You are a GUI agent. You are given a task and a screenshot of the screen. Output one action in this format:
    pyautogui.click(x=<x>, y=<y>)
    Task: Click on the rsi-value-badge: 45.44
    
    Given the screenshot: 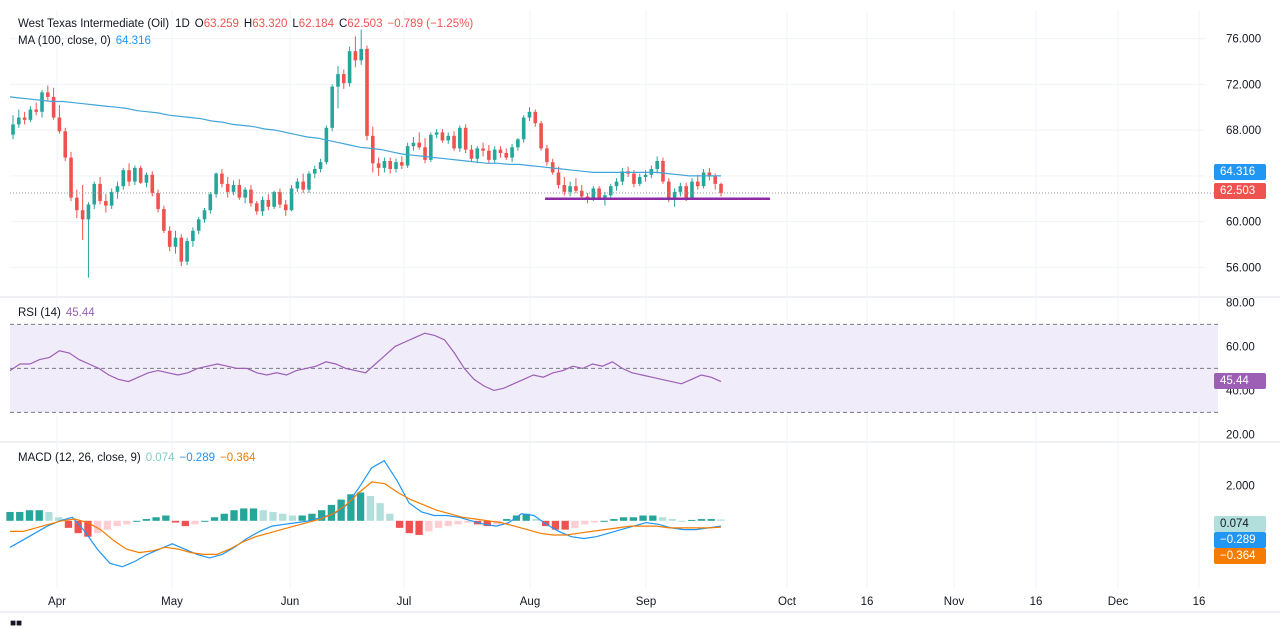 What is the action you would take?
    pyautogui.click(x=1240, y=381)
    